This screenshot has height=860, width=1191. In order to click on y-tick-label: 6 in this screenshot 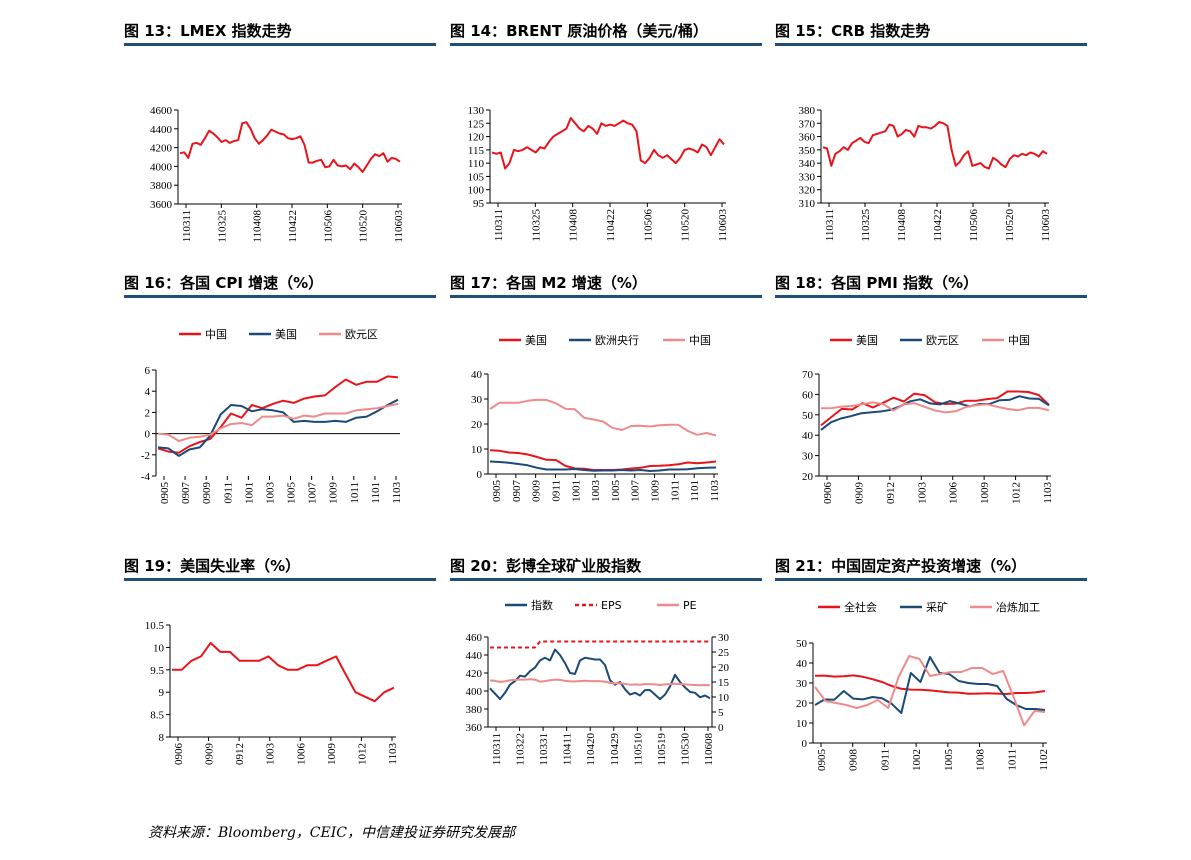, I will do `click(148, 371)`.